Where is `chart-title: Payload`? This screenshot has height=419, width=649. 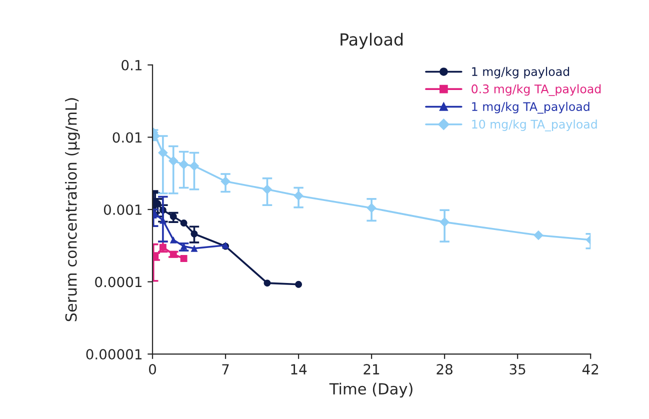
chart-title: Payload is located at coordinates (371, 40).